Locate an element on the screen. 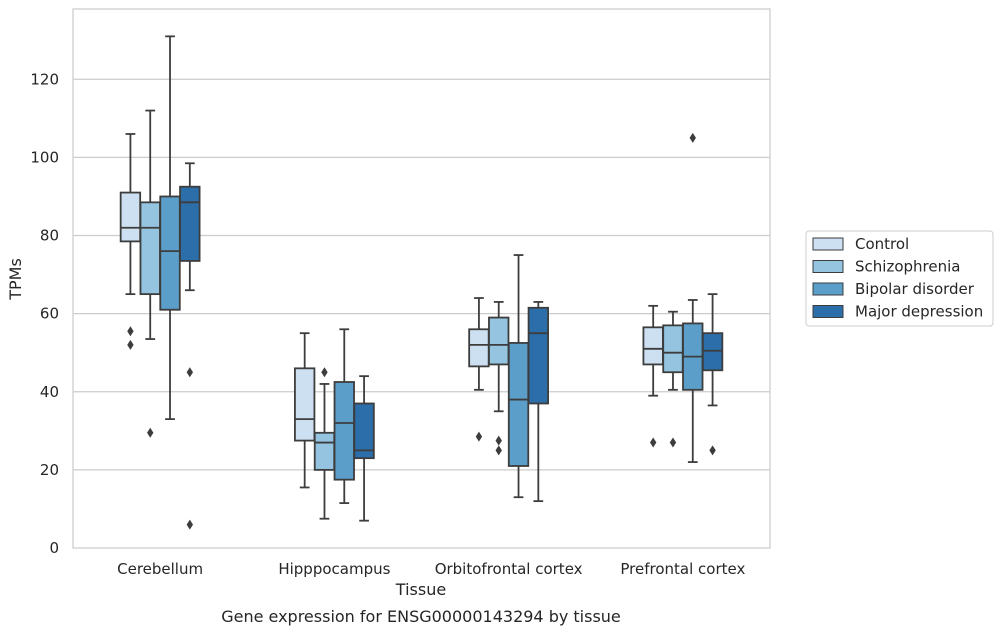 Image resolution: width=1002 pixels, height=634 pixels. y-axis-ticks: 0 20 40 60 80 100 120 is located at coordinates (44, 313).